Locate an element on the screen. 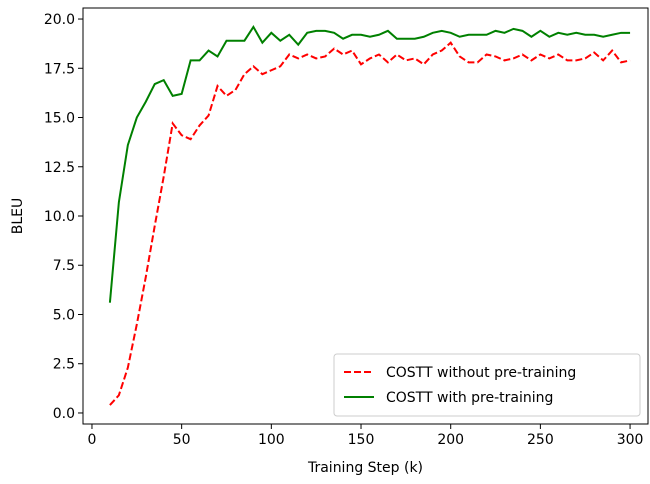 The width and height of the screenshot is (650, 484). legend-label: COSTT without pre-training is located at coordinates (481, 373).